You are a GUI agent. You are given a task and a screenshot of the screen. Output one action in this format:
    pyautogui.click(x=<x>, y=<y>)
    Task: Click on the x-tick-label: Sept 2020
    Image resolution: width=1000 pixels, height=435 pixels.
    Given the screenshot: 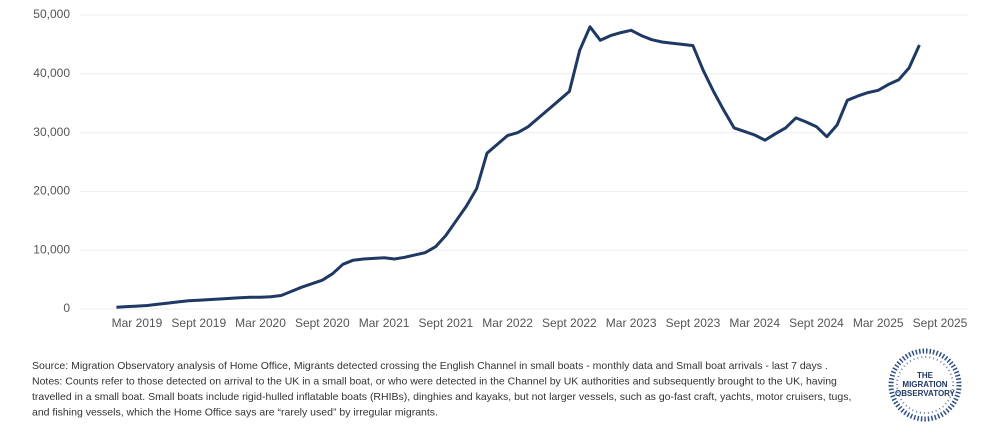 What is the action you would take?
    pyautogui.click(x=322, y=323)
    